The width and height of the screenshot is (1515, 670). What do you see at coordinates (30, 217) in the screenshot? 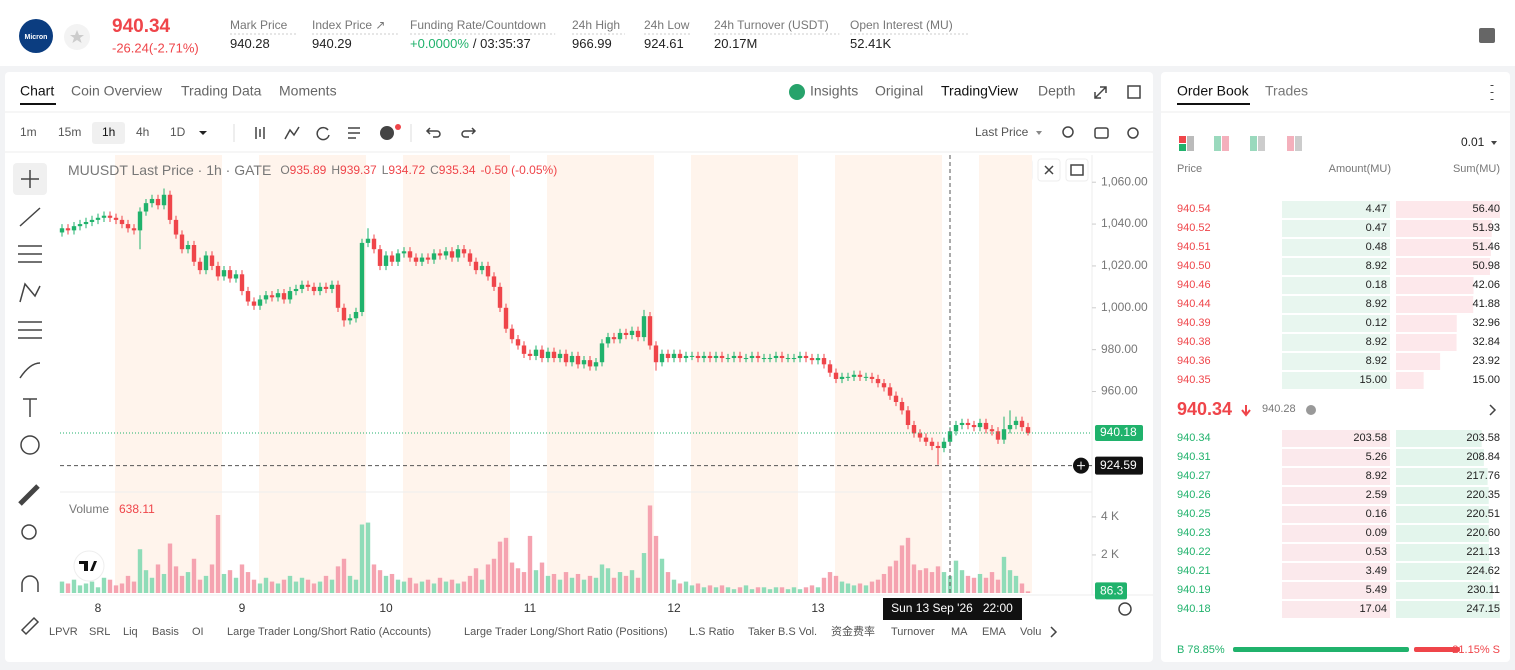
I see `line-tool` at bounding box center [30, 217].